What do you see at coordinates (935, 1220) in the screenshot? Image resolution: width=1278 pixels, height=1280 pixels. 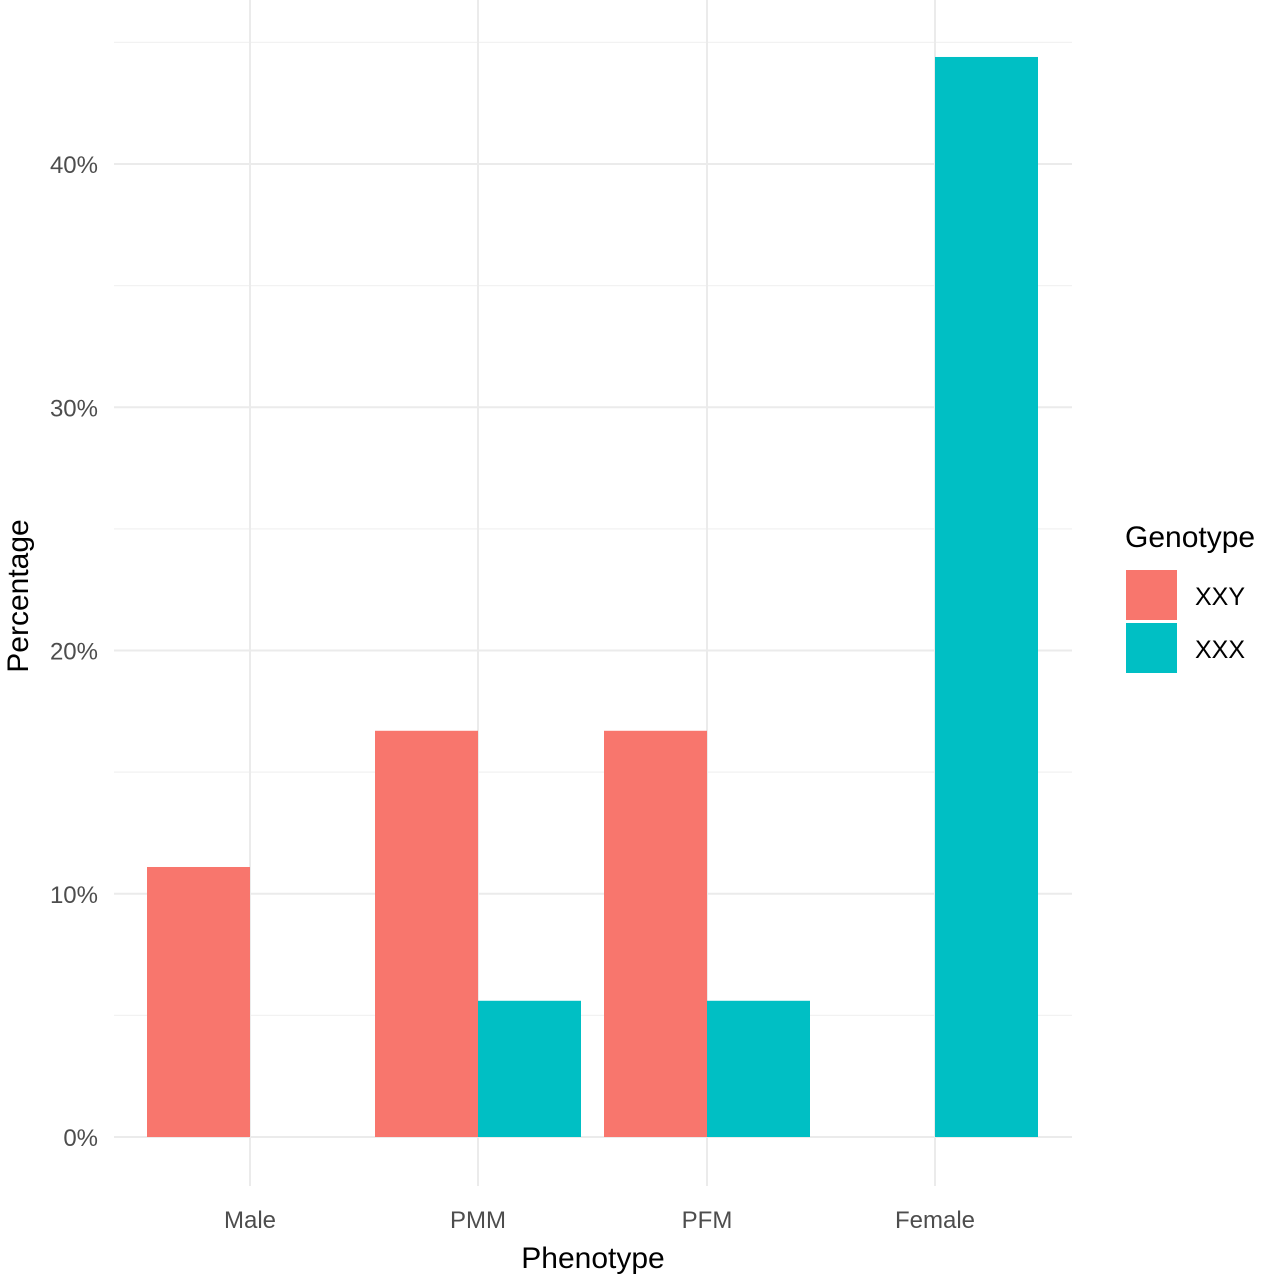 I see `x-tick-label: Female` at bounding box center [935, 1220].